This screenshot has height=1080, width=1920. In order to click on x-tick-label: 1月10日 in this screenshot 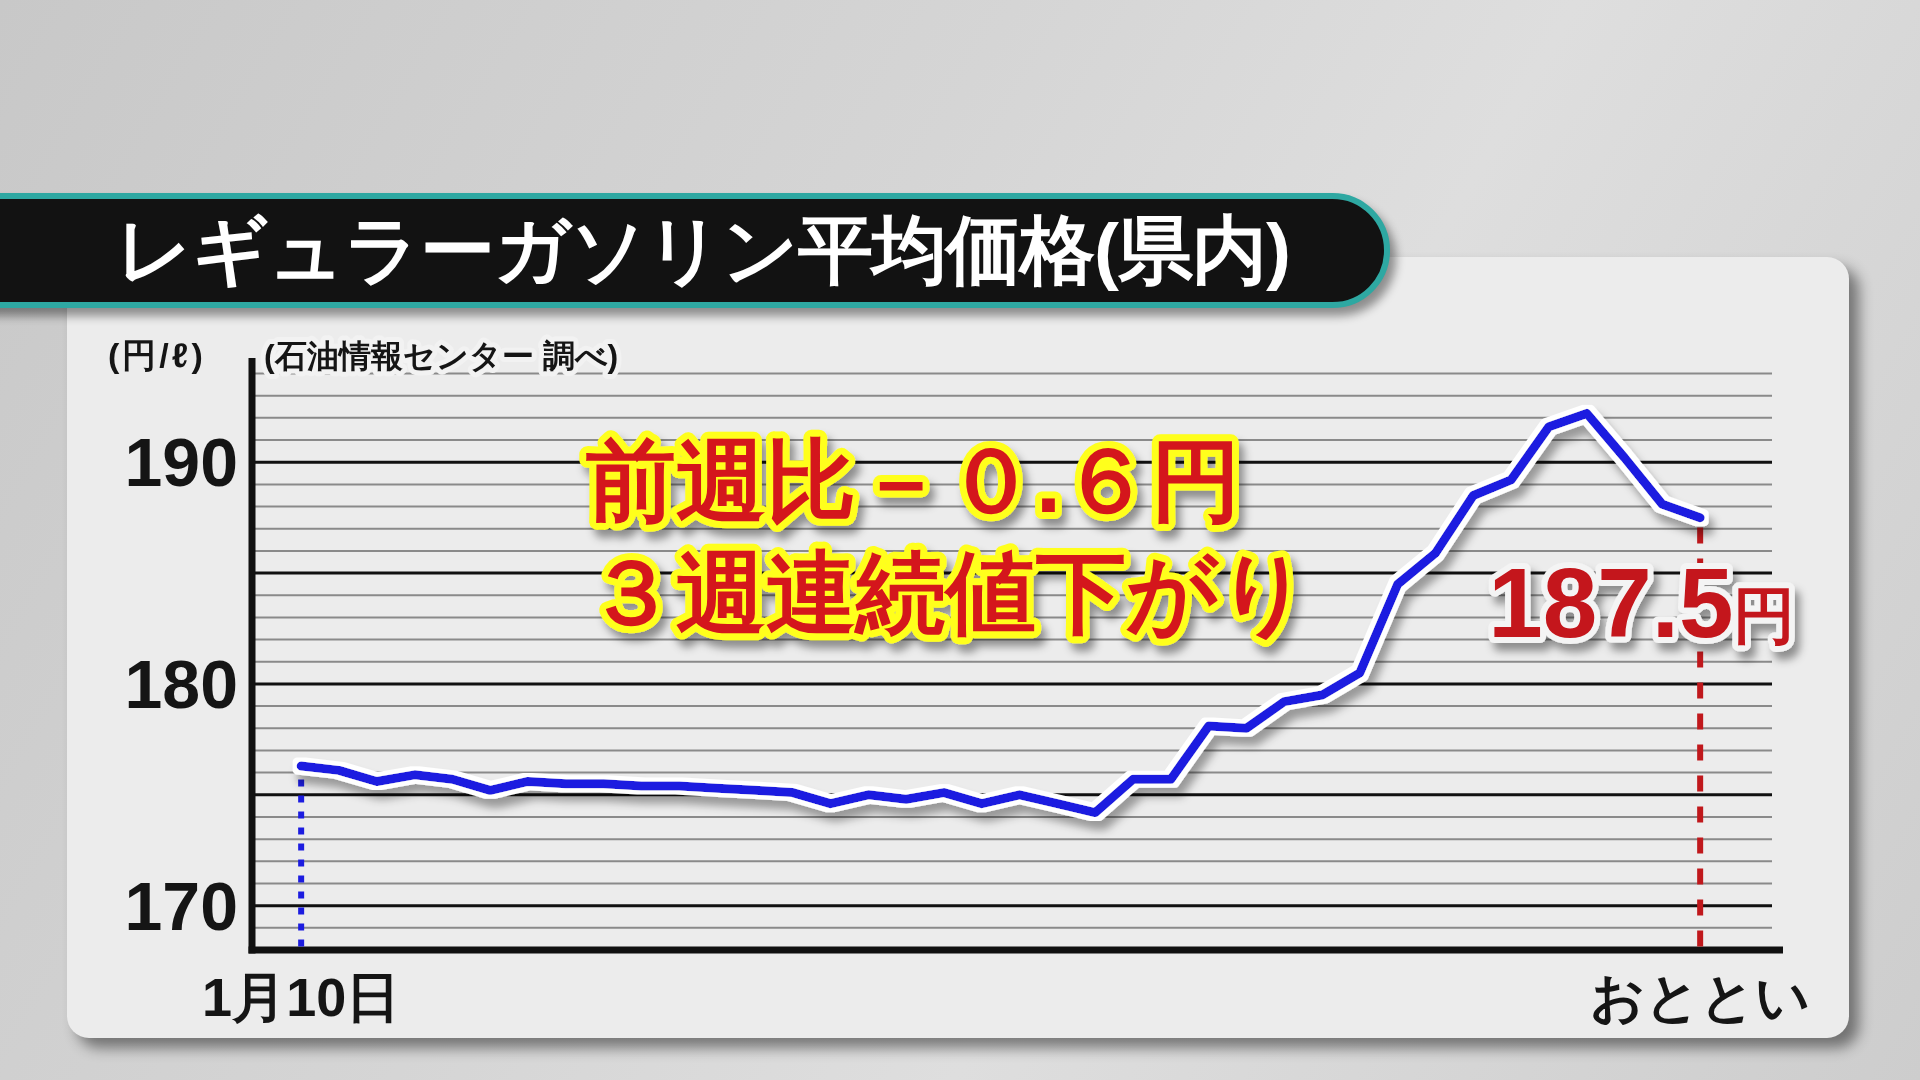, I will do `click(301, 997)`.